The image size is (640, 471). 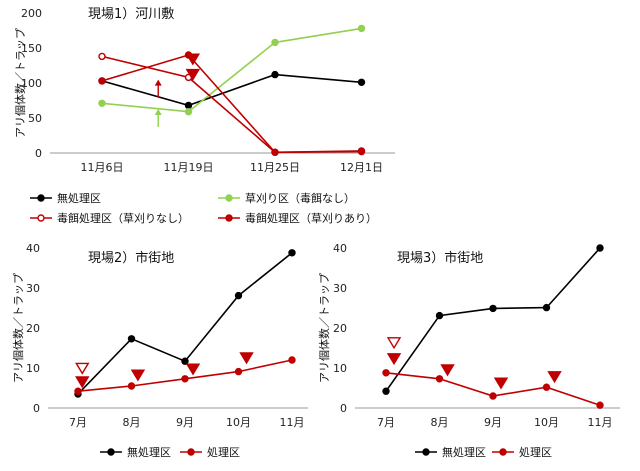 What do you see at coordinates (31, 48) in the screenshot?
I see `y-tick-label: 150` at bounding box center [31, 48].